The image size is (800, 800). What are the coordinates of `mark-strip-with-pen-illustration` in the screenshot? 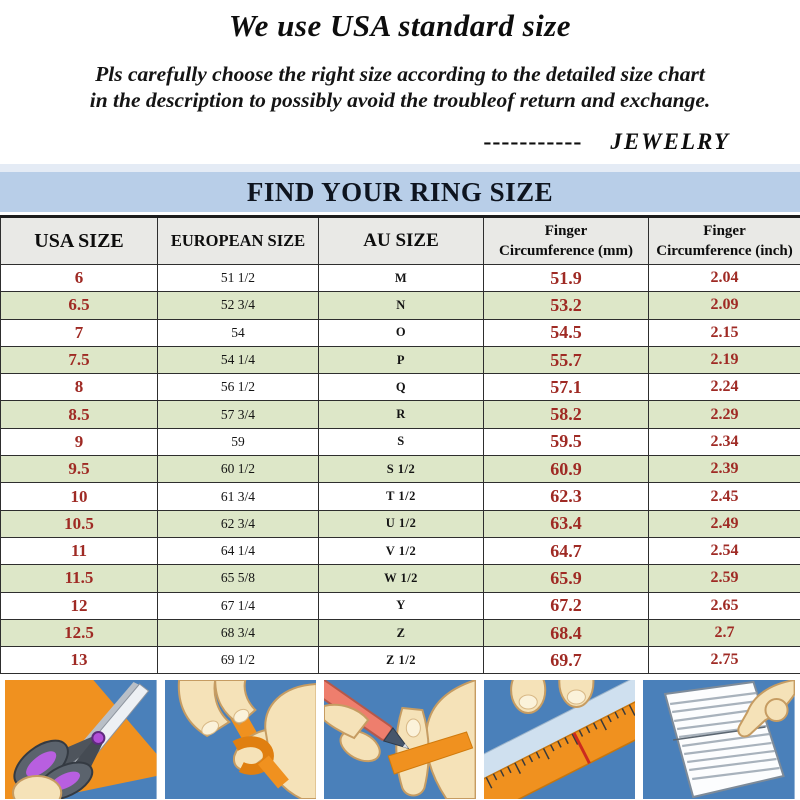 It's located at (400, 740).